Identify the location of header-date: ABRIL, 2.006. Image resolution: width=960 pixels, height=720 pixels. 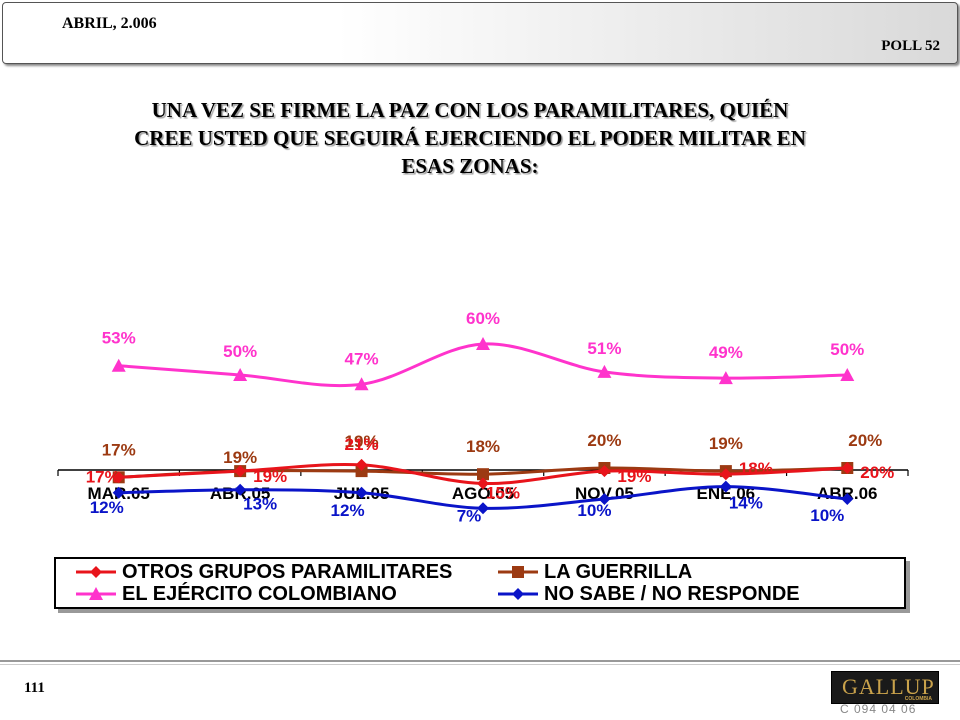
(109, 23).